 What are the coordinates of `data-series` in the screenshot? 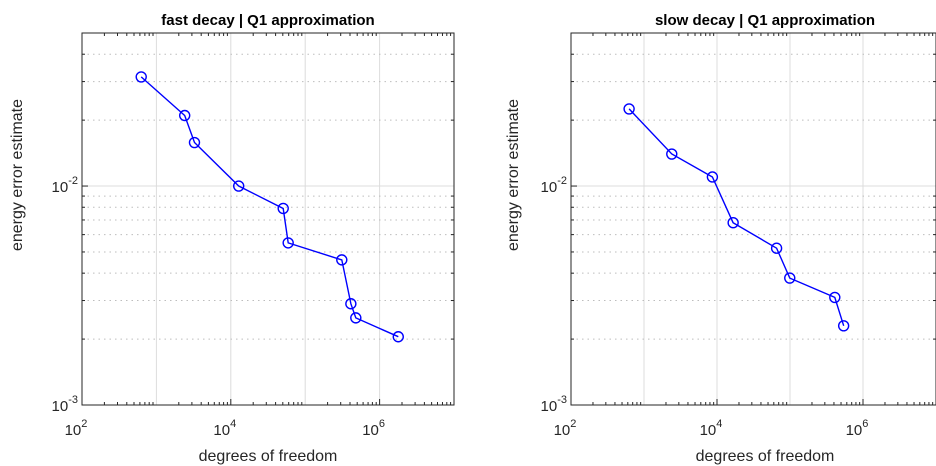 It's located at (736, 217).